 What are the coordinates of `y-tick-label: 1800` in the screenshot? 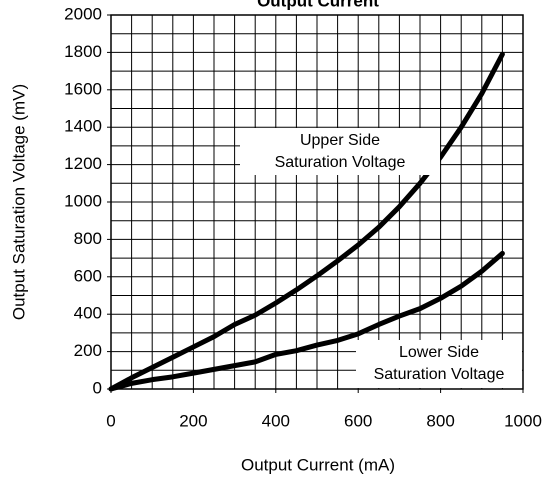 It's located at (83, 51).